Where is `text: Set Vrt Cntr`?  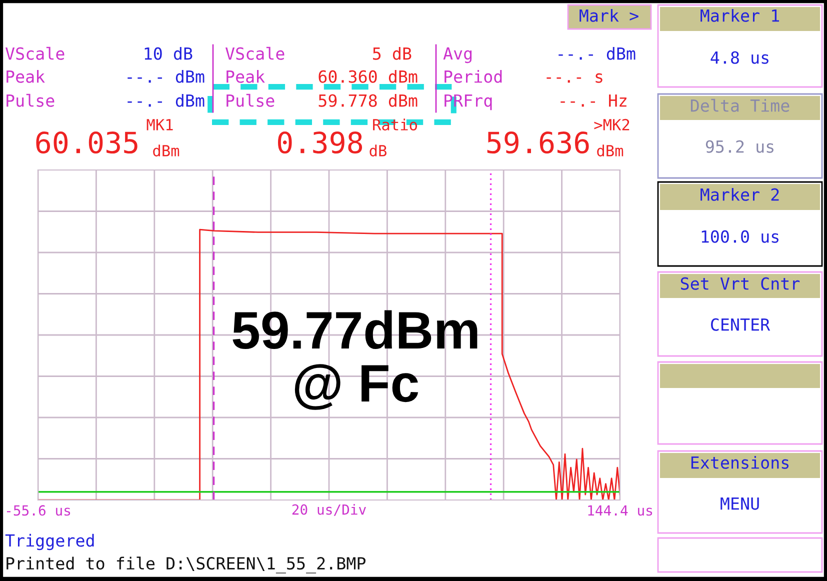 text: Set Vrt Cntr is located at coordinates (740, 283).